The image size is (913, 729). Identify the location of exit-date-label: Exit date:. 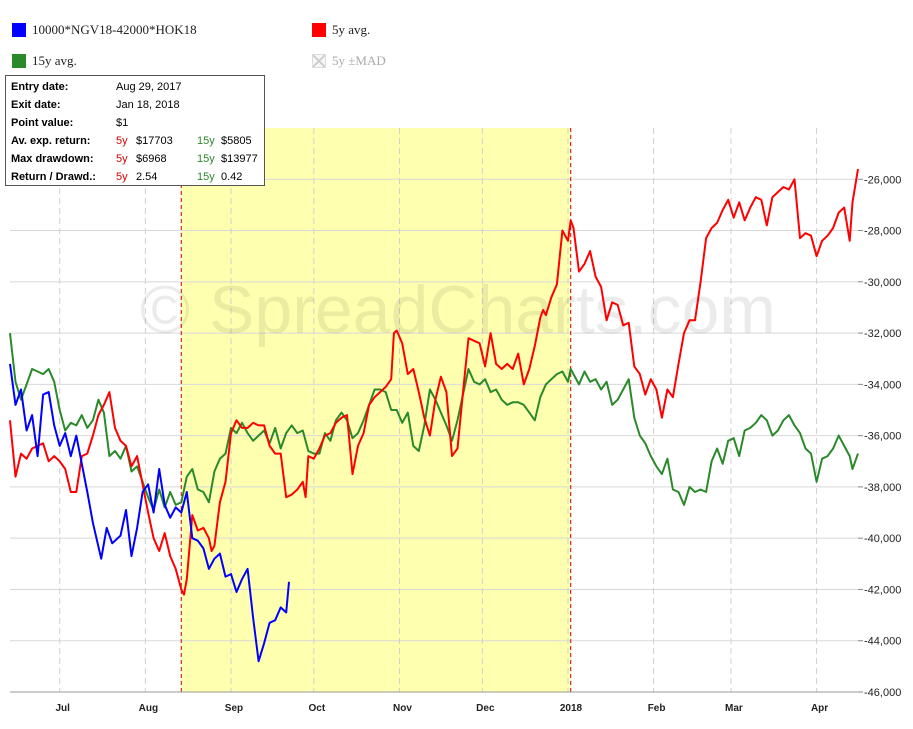
(36, 105).